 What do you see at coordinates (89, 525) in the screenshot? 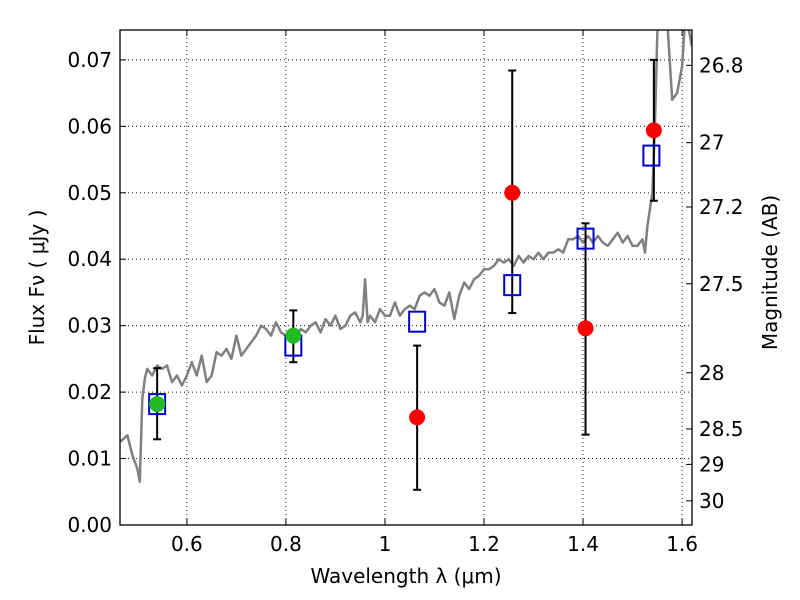
I see `y-tick-label: 0.00` at bounding box center [89, 525].